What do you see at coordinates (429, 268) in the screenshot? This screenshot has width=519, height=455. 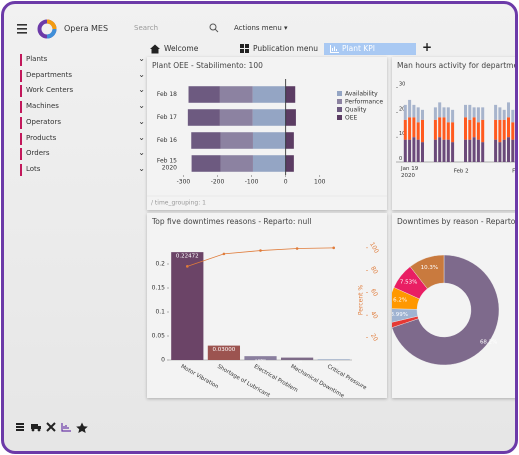 I see `slice-label: 10.3%` at bounding box center [429, 268].